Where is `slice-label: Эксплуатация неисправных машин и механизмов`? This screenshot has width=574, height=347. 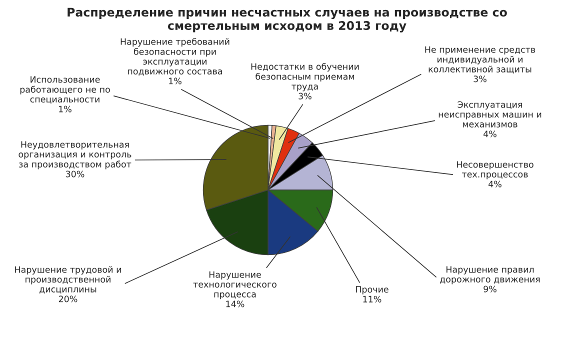 slice-label: Эксплуатация неисправных машин и механизмов is located at coordinates (490, 114).